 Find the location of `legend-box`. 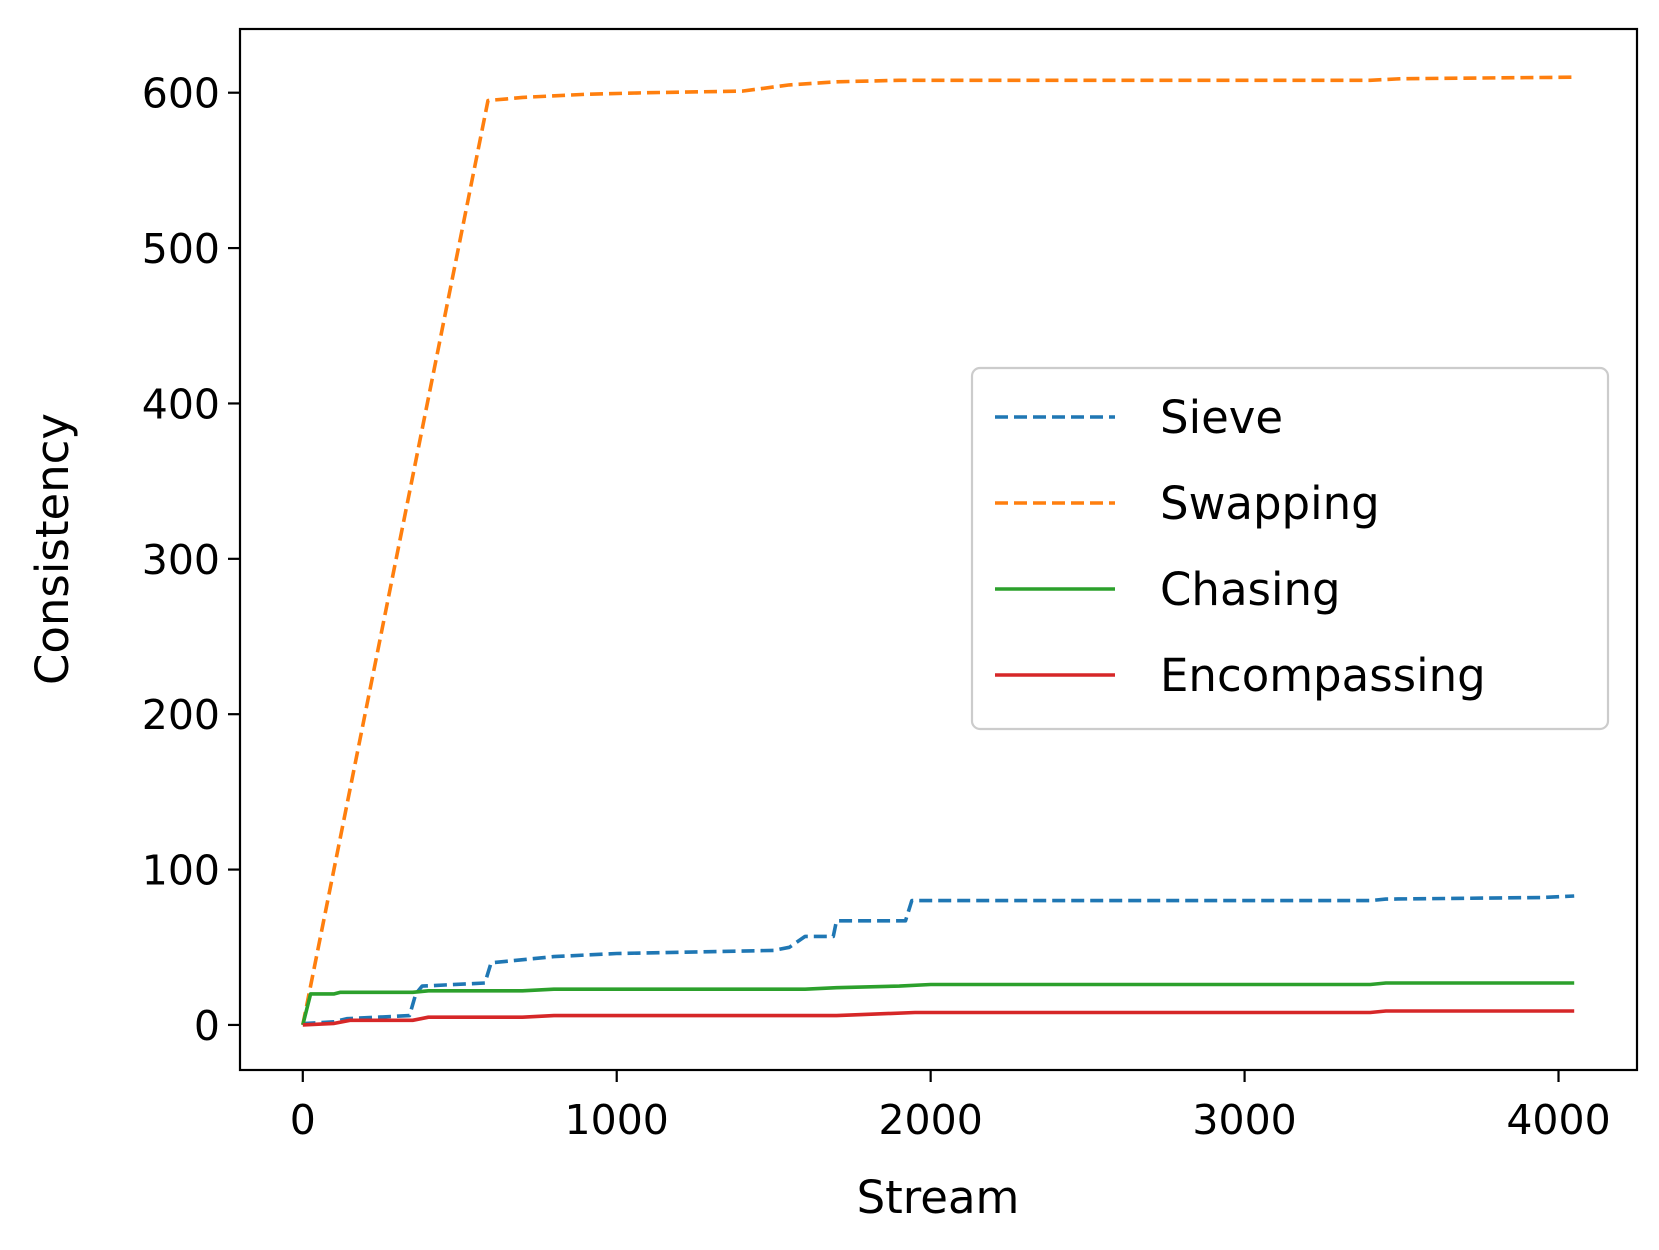

legend-box is located at coordinates (1290, 548).